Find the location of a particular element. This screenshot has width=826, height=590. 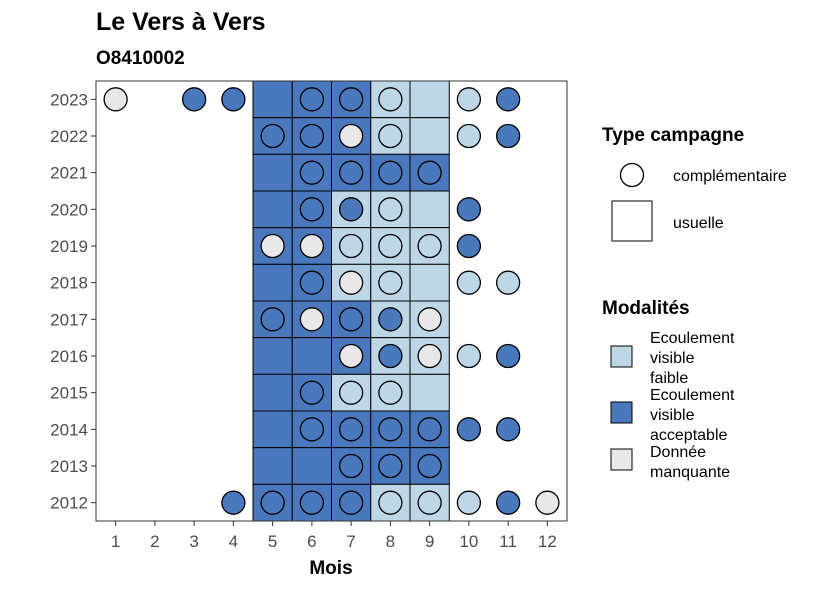

legend-label-faible-line: Ecoulement is located at coordinates (692, 338).